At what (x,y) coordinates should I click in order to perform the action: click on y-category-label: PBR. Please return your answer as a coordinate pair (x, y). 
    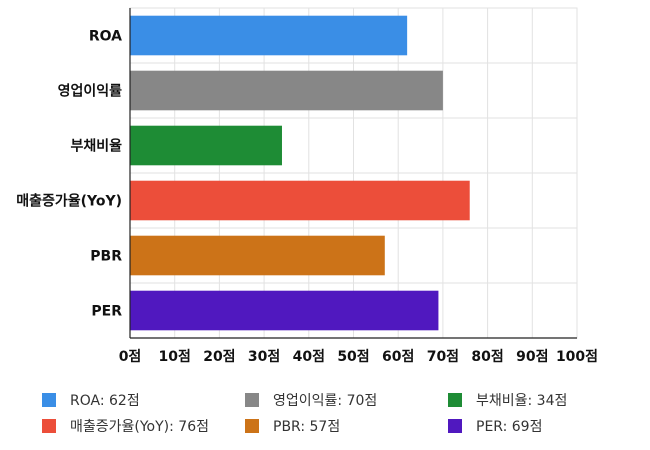
    Looking at the image, I should click on (106, 257).